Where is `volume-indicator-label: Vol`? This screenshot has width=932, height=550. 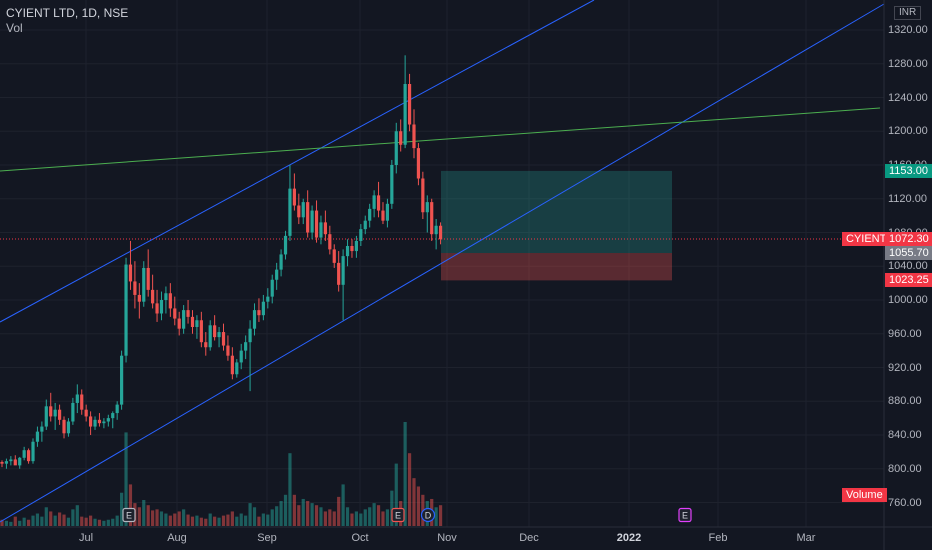 volume-indicator-label: Vol is located at coordinates (14, 28).